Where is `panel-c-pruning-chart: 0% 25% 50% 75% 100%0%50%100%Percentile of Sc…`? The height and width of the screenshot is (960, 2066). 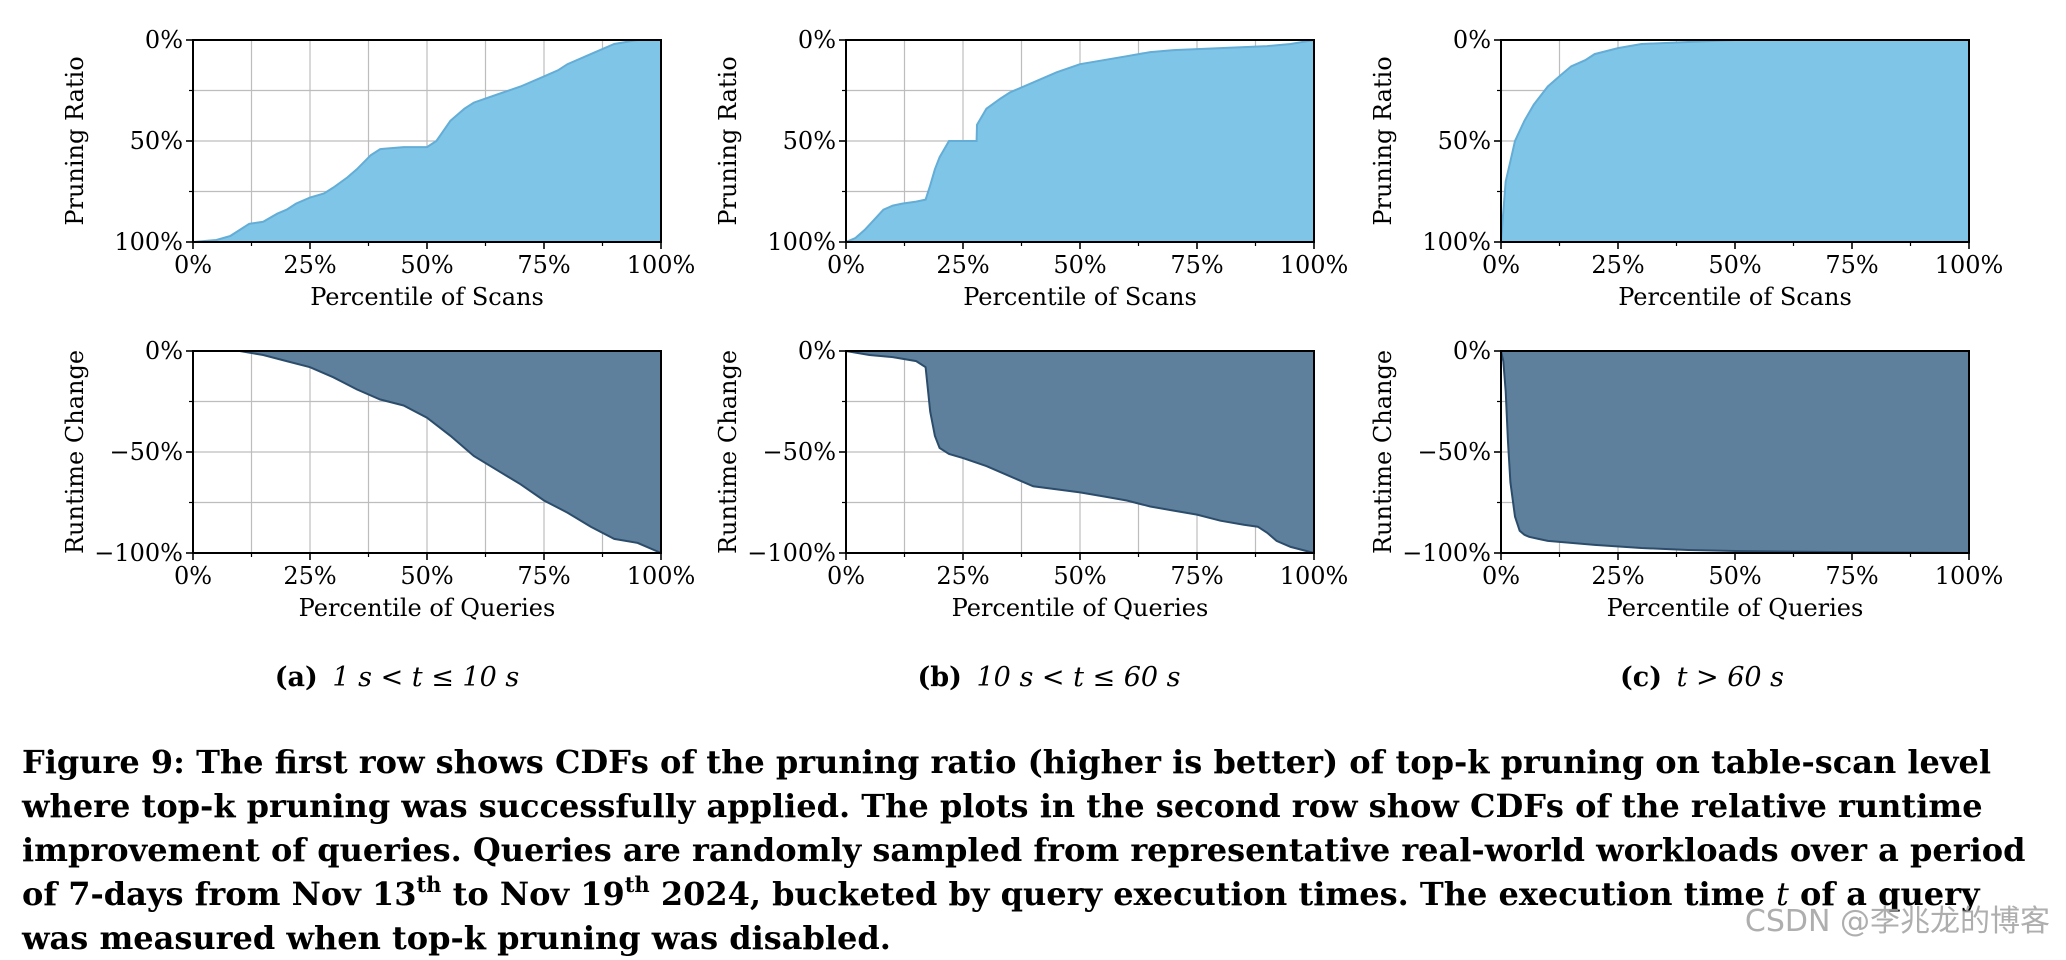
panel-c-pruning-chart: 0% 25% 50% 75% 100%0%50%100%Percentile of Sc… is located at coordinates (1686, 168).